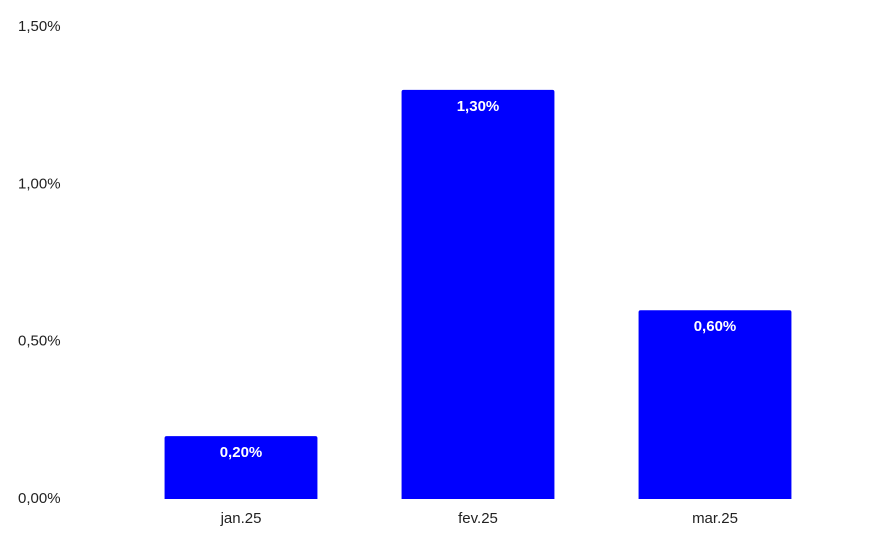 The width and height of the screenshot is (892, 546). What do you see at coordinates (241, 518) in the screenshot?
I see `x-tick-label: jan.25` at bounding box center [241, 518].